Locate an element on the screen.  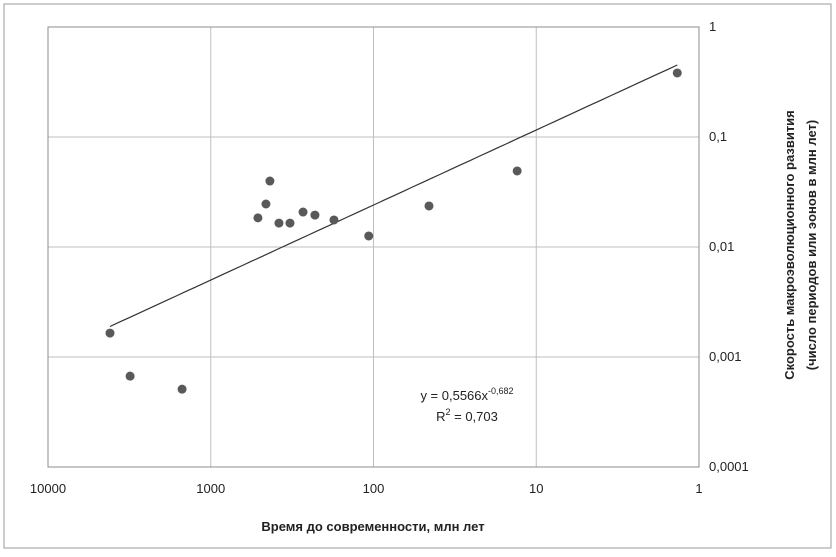
trend-equation: y = 0,5566x-0,682 is located at coordinates (466, 394).